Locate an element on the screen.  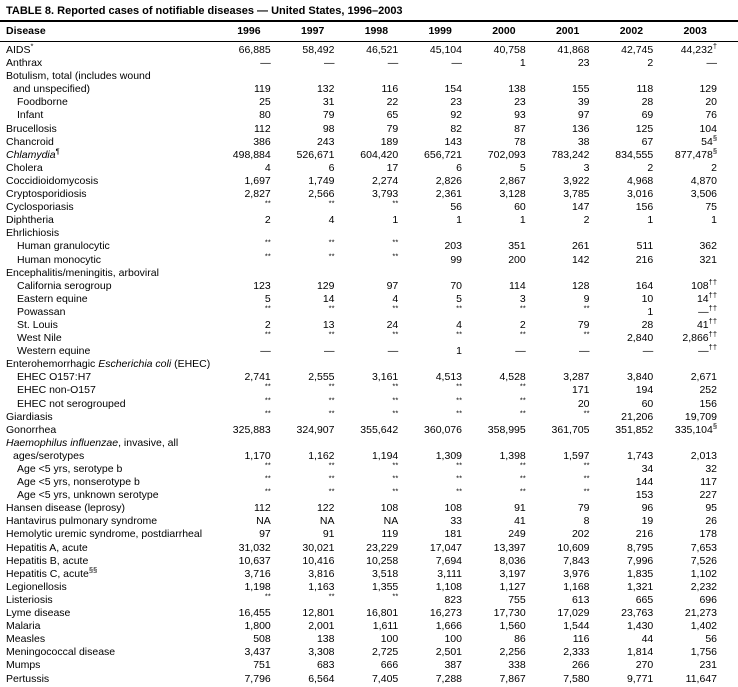
value-cell: 12,801 is located at coordinates (318, 613).